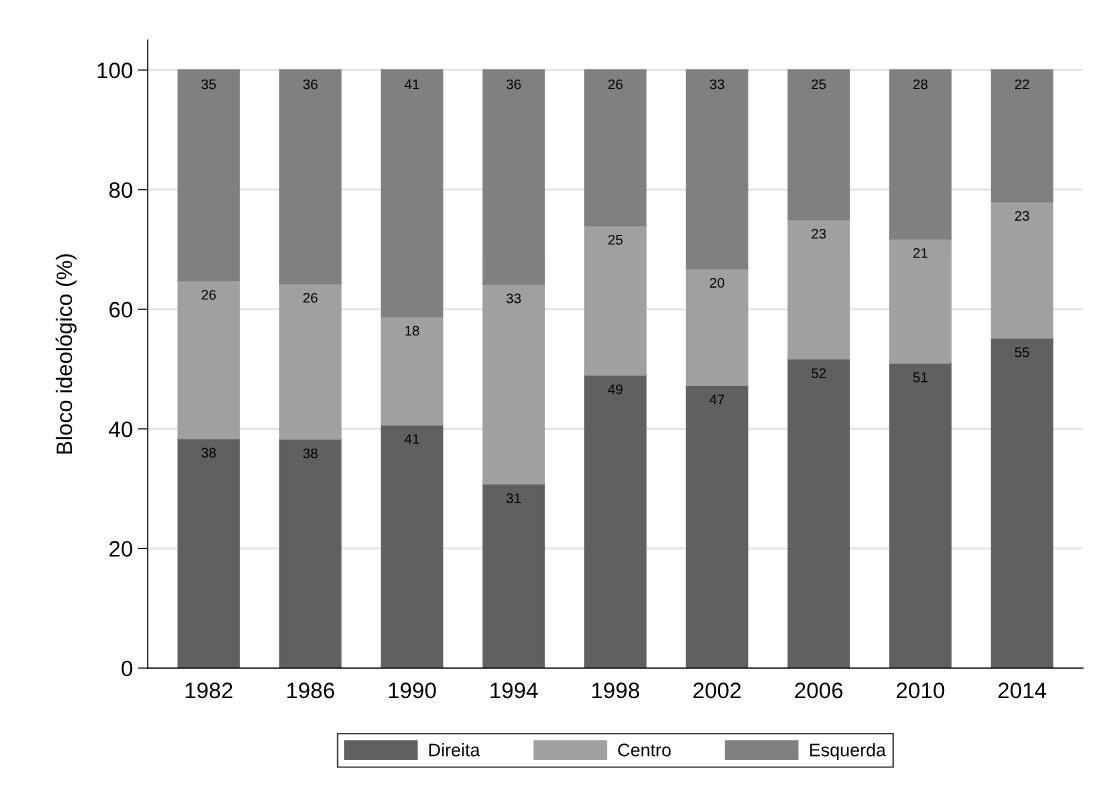 Image resolution: width=1094 pixels, height=803 pixels. Describe the element at coordinates (818, 373) in the screenshot. I see `data-label: 52` at that location.